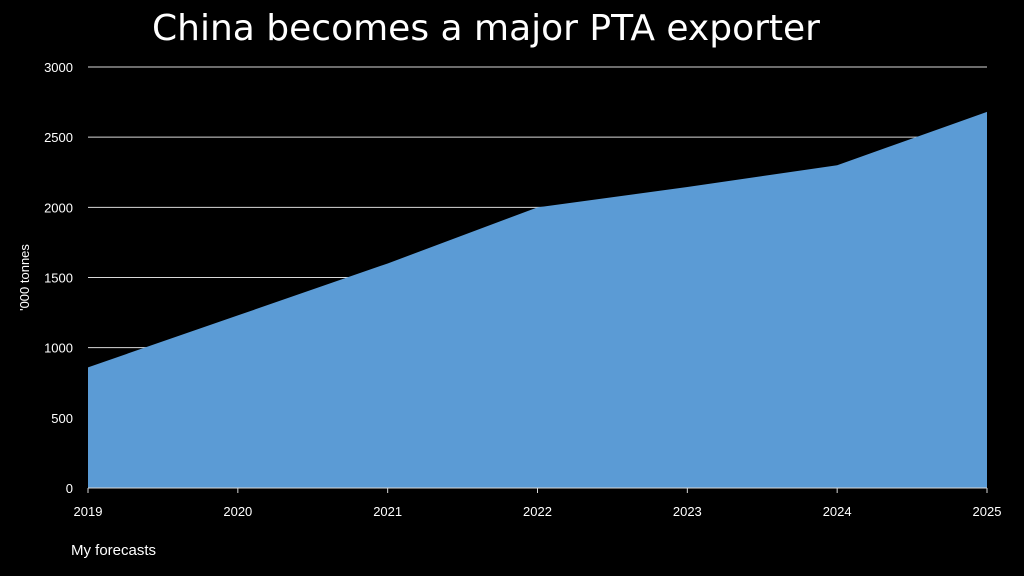  What do you see at coordinates (24, 277) in the screenshot?
I see `y-axis-label: '000 tonnes` at bounding box center [24, 277].